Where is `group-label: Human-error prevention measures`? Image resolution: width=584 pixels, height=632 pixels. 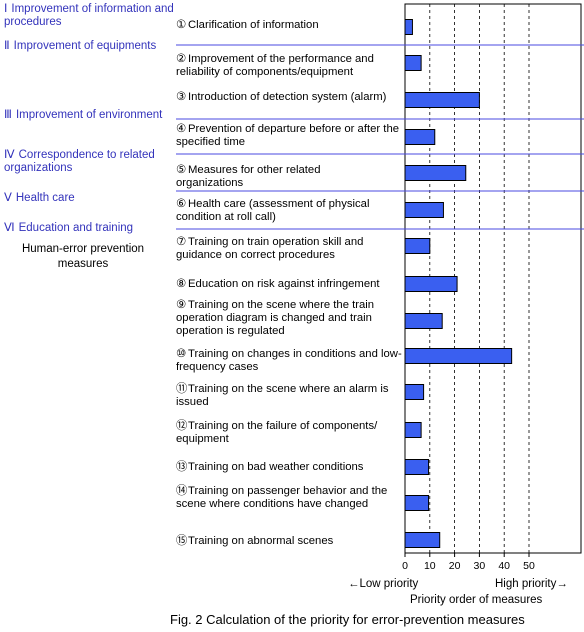
group-label: Human-error prevention measures is located at coordinates (83, 256).